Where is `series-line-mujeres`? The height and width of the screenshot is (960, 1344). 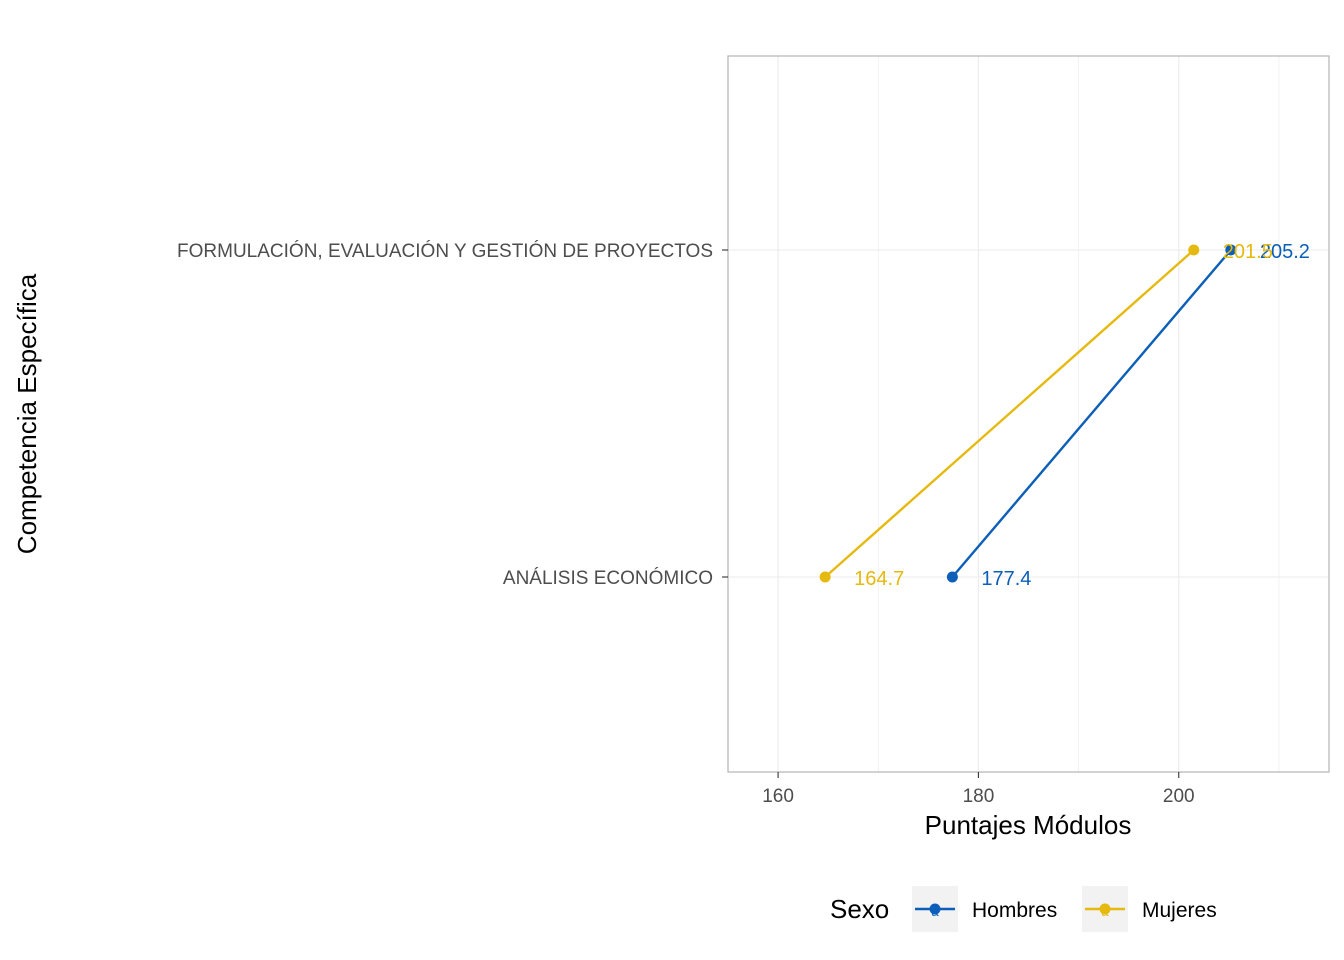
series-line-mujeres is located at coordinates (1009, 413).